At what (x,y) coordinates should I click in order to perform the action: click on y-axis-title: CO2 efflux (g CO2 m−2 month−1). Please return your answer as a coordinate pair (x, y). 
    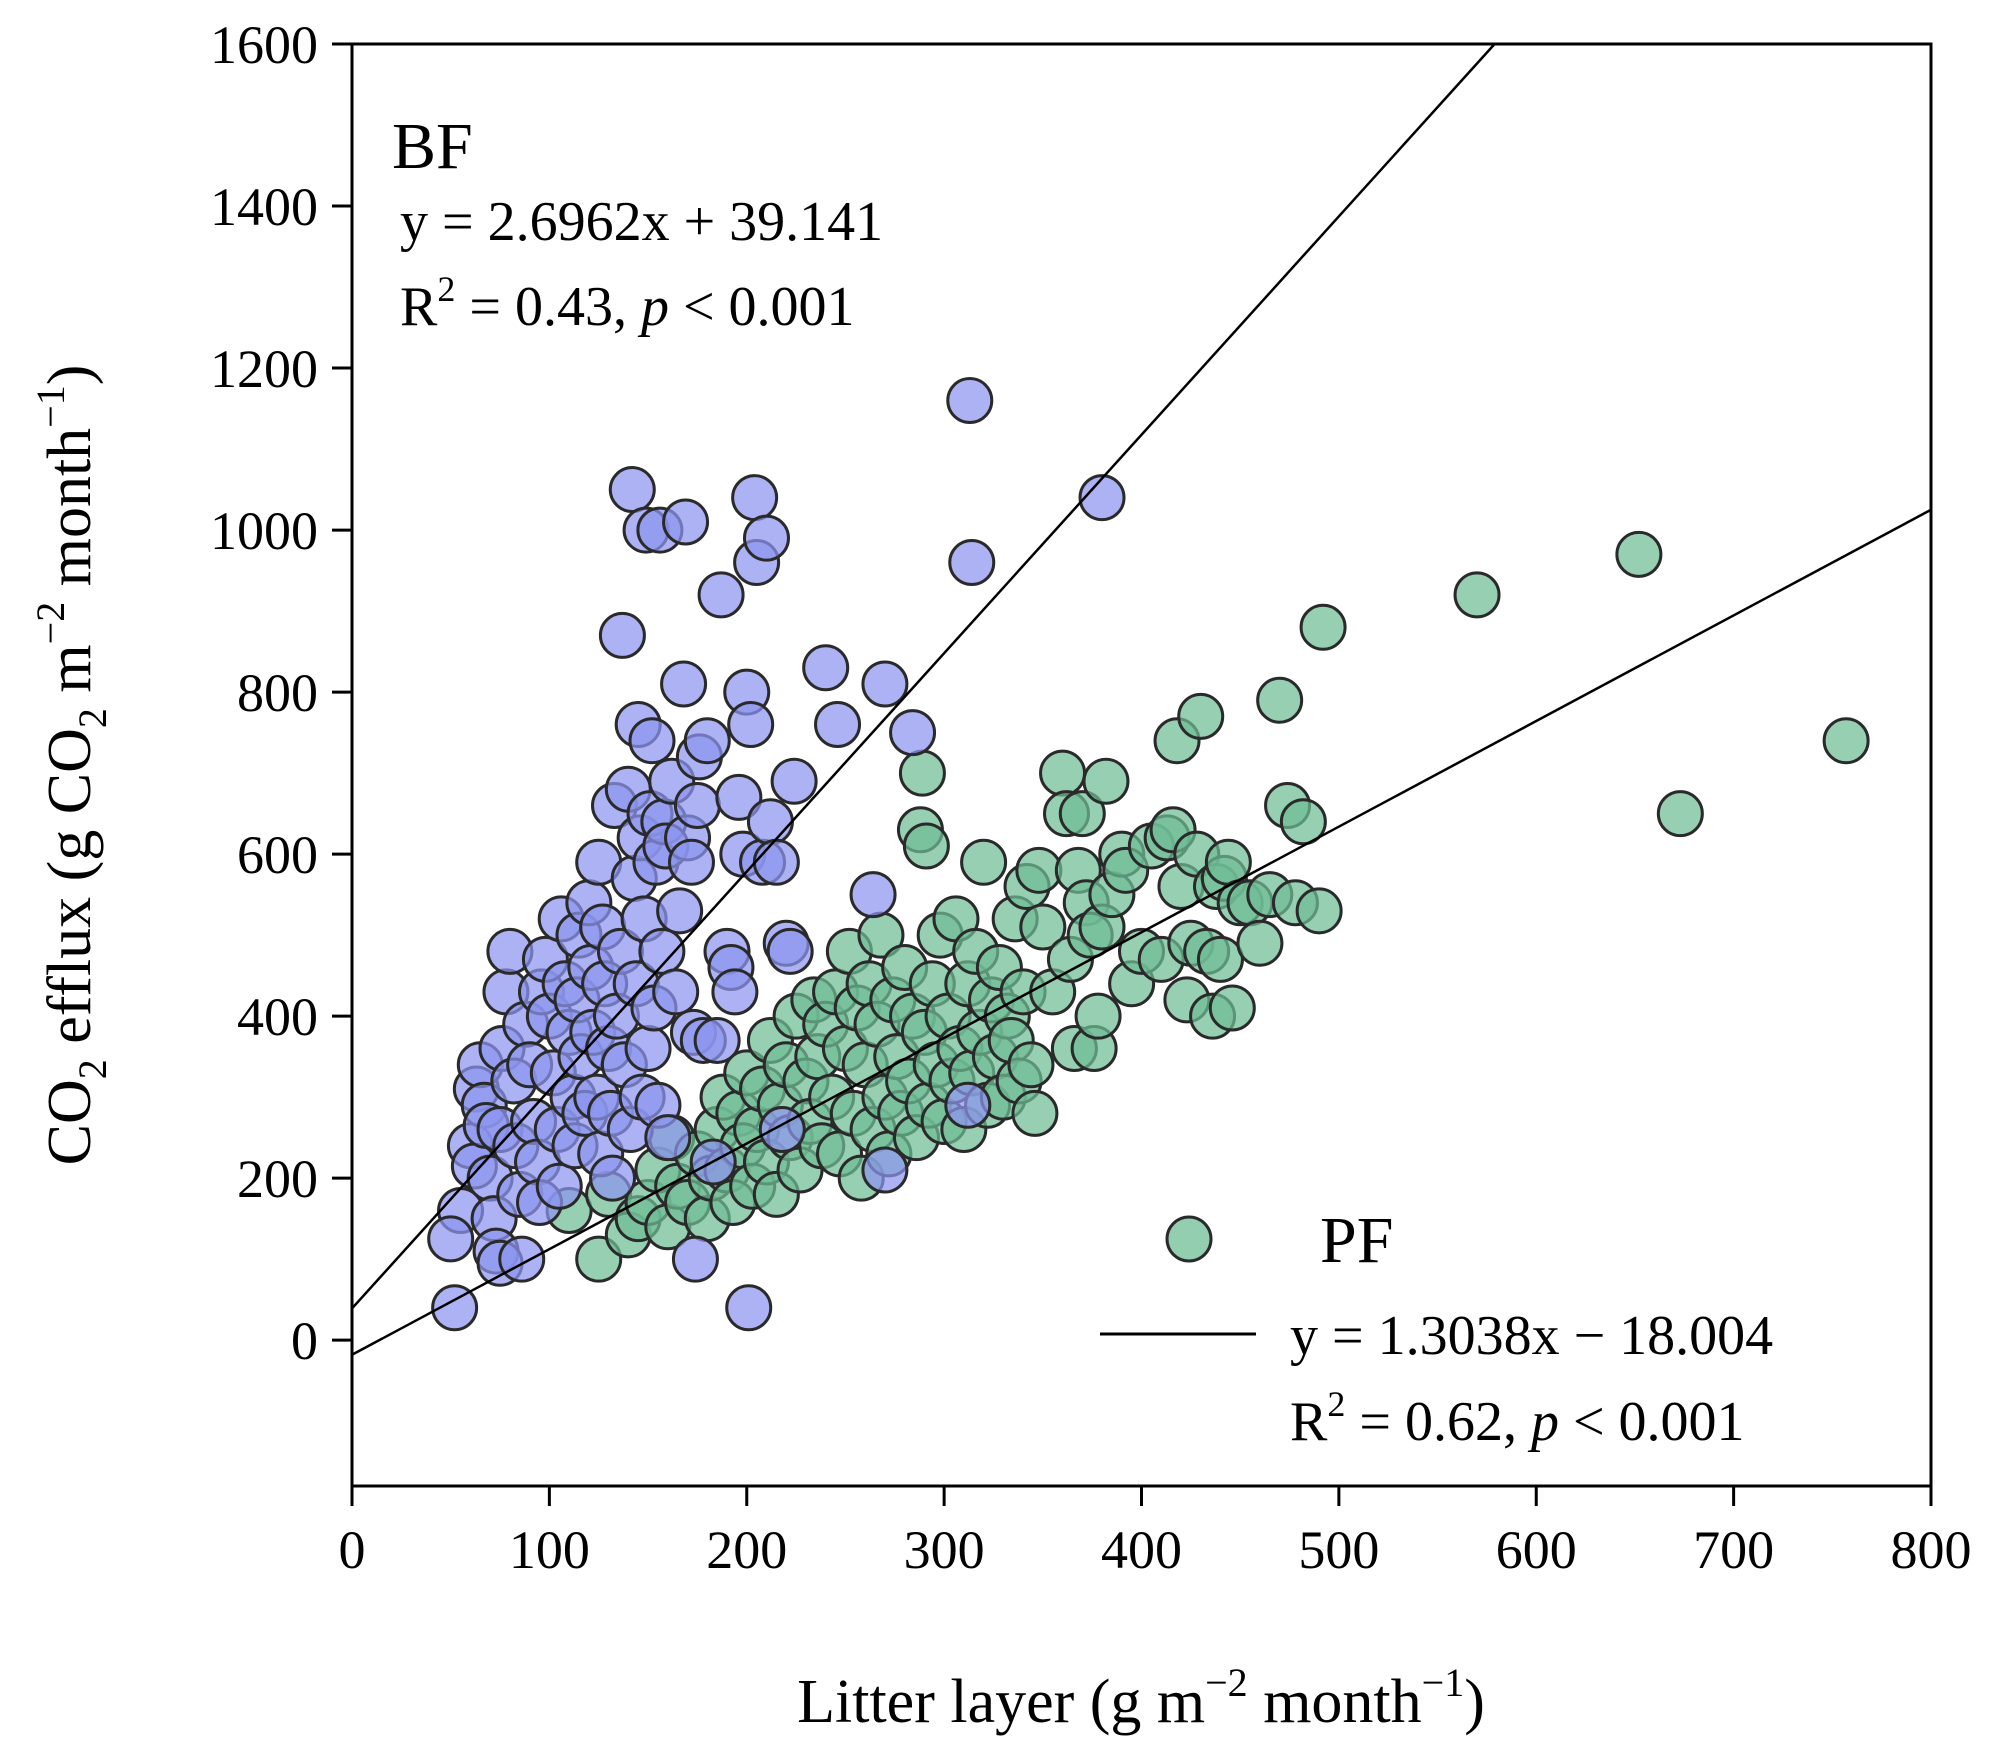
    Looking at the image, I should click on (71, 765).